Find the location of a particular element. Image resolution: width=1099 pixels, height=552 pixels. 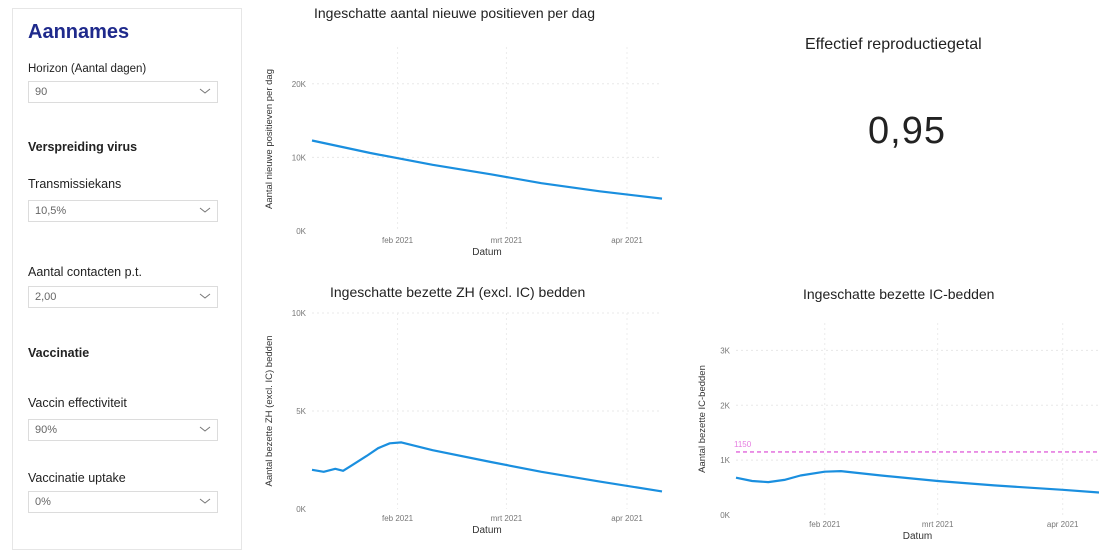

transmission-value: 10,5% is located at coordinates (51, 211).